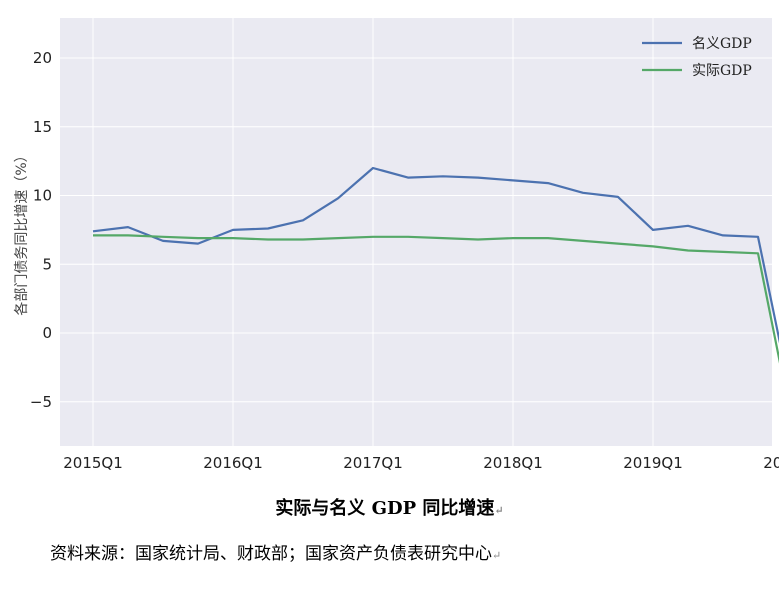  What do you see at coordinates (47, 333) in the screenshot?
I see `y-tick-label: 0` at bounding box center [47, 333].